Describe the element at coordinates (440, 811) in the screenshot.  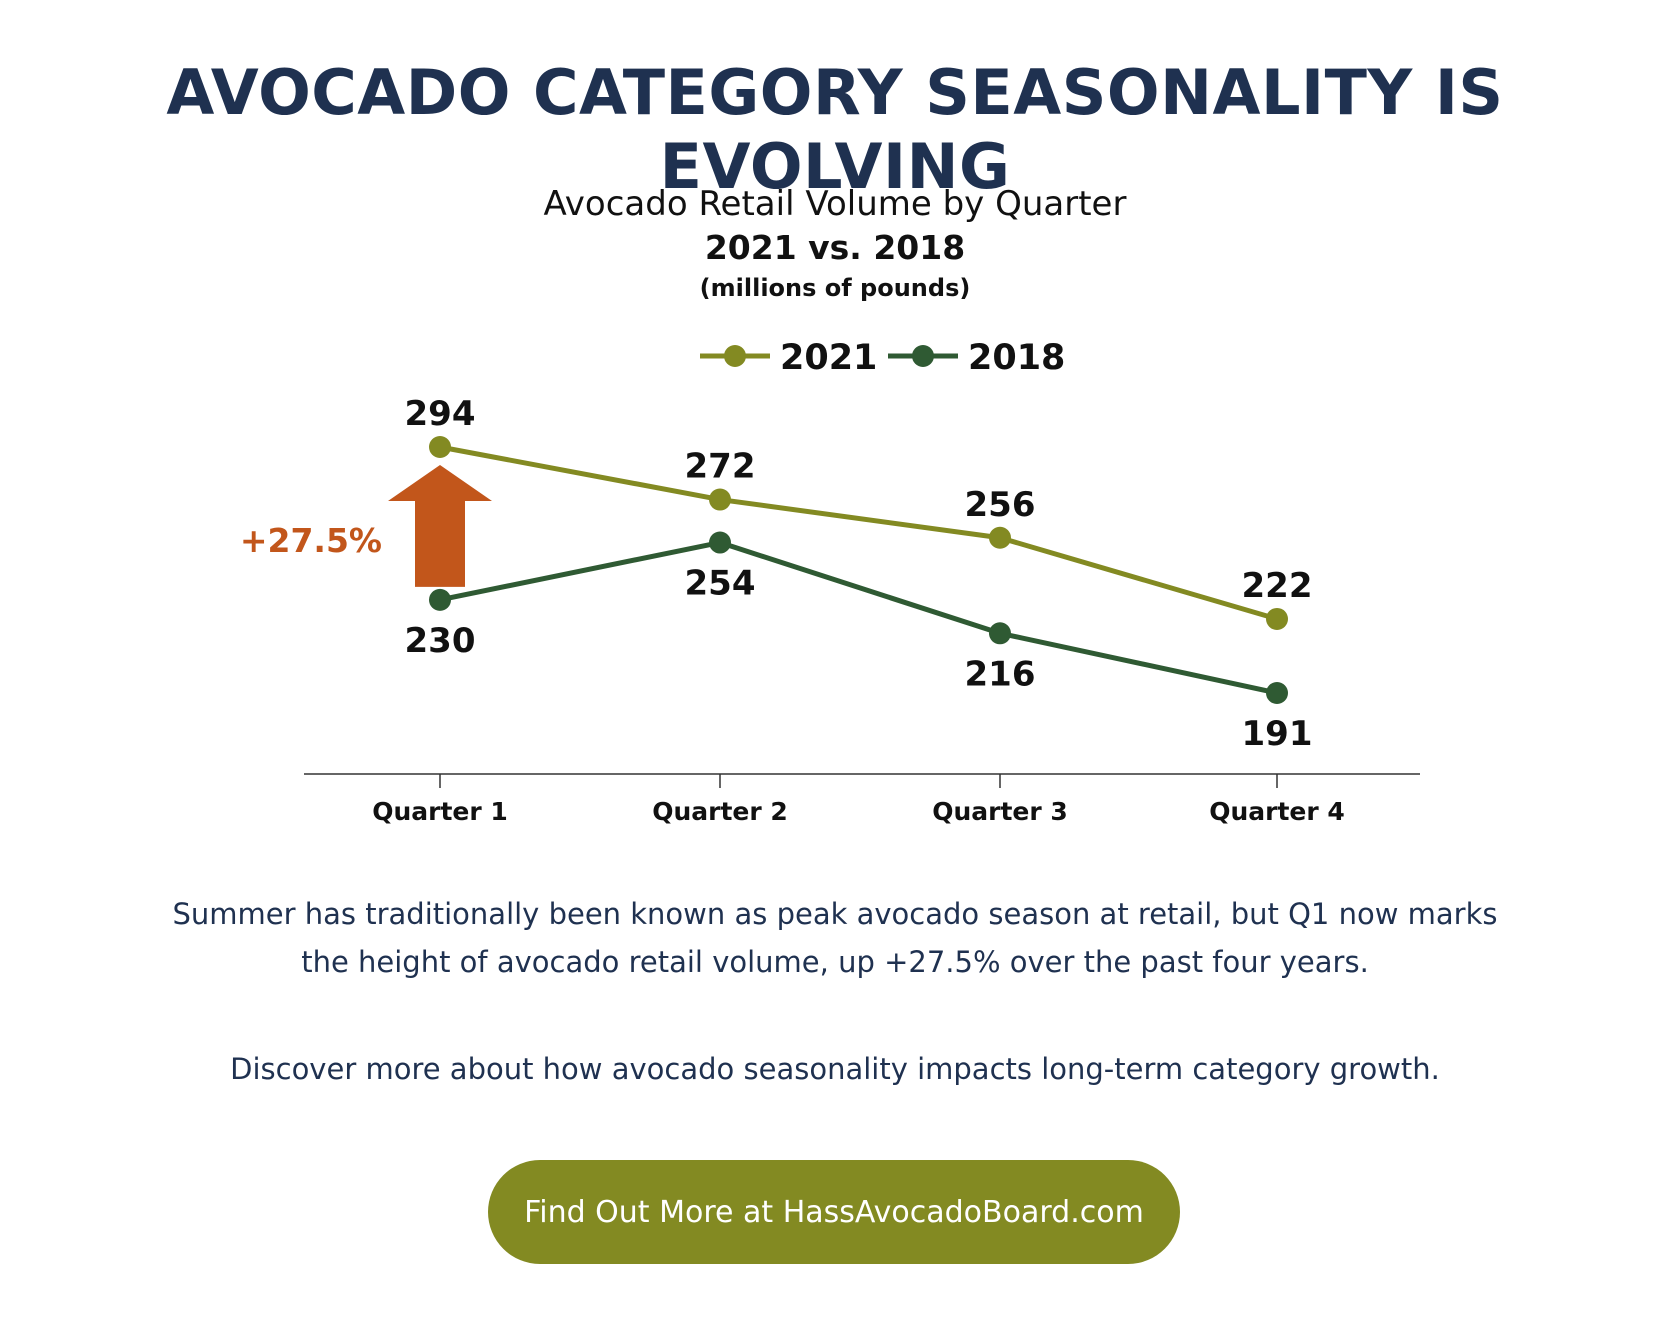
I see `x-tick-label-1: Quarter 1` at that location.